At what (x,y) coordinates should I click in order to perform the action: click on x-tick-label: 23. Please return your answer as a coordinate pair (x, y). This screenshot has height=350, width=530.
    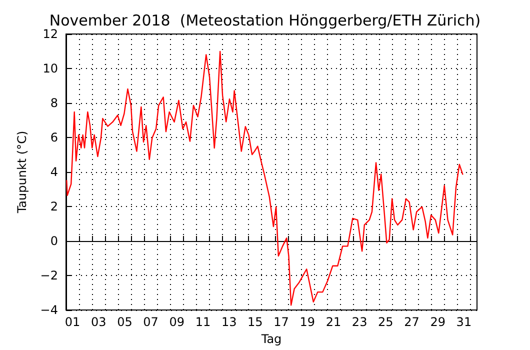
    Looking at the image, I should click on (360, 322).